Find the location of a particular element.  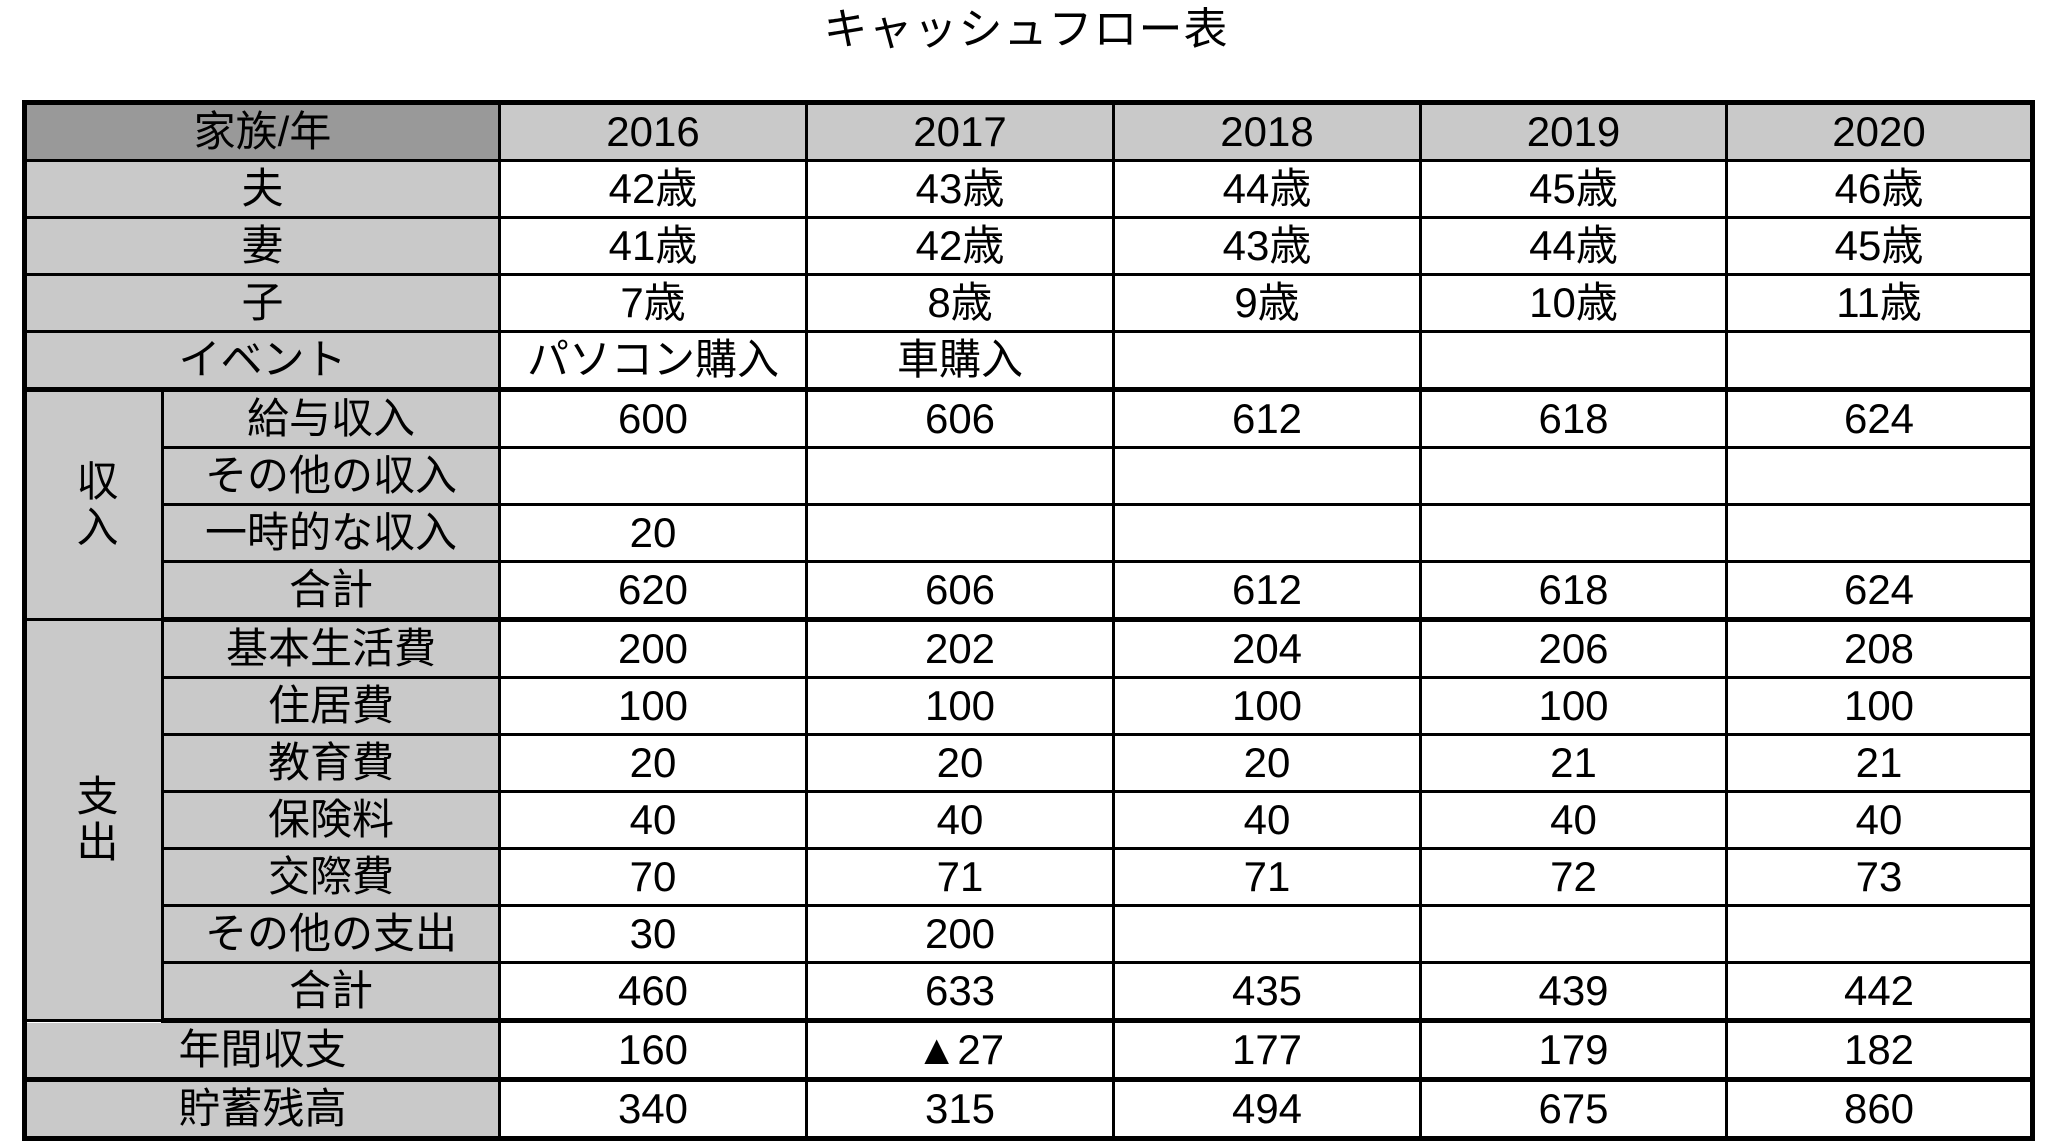

year-header: 2020 is located at coordinates (1880, 131).